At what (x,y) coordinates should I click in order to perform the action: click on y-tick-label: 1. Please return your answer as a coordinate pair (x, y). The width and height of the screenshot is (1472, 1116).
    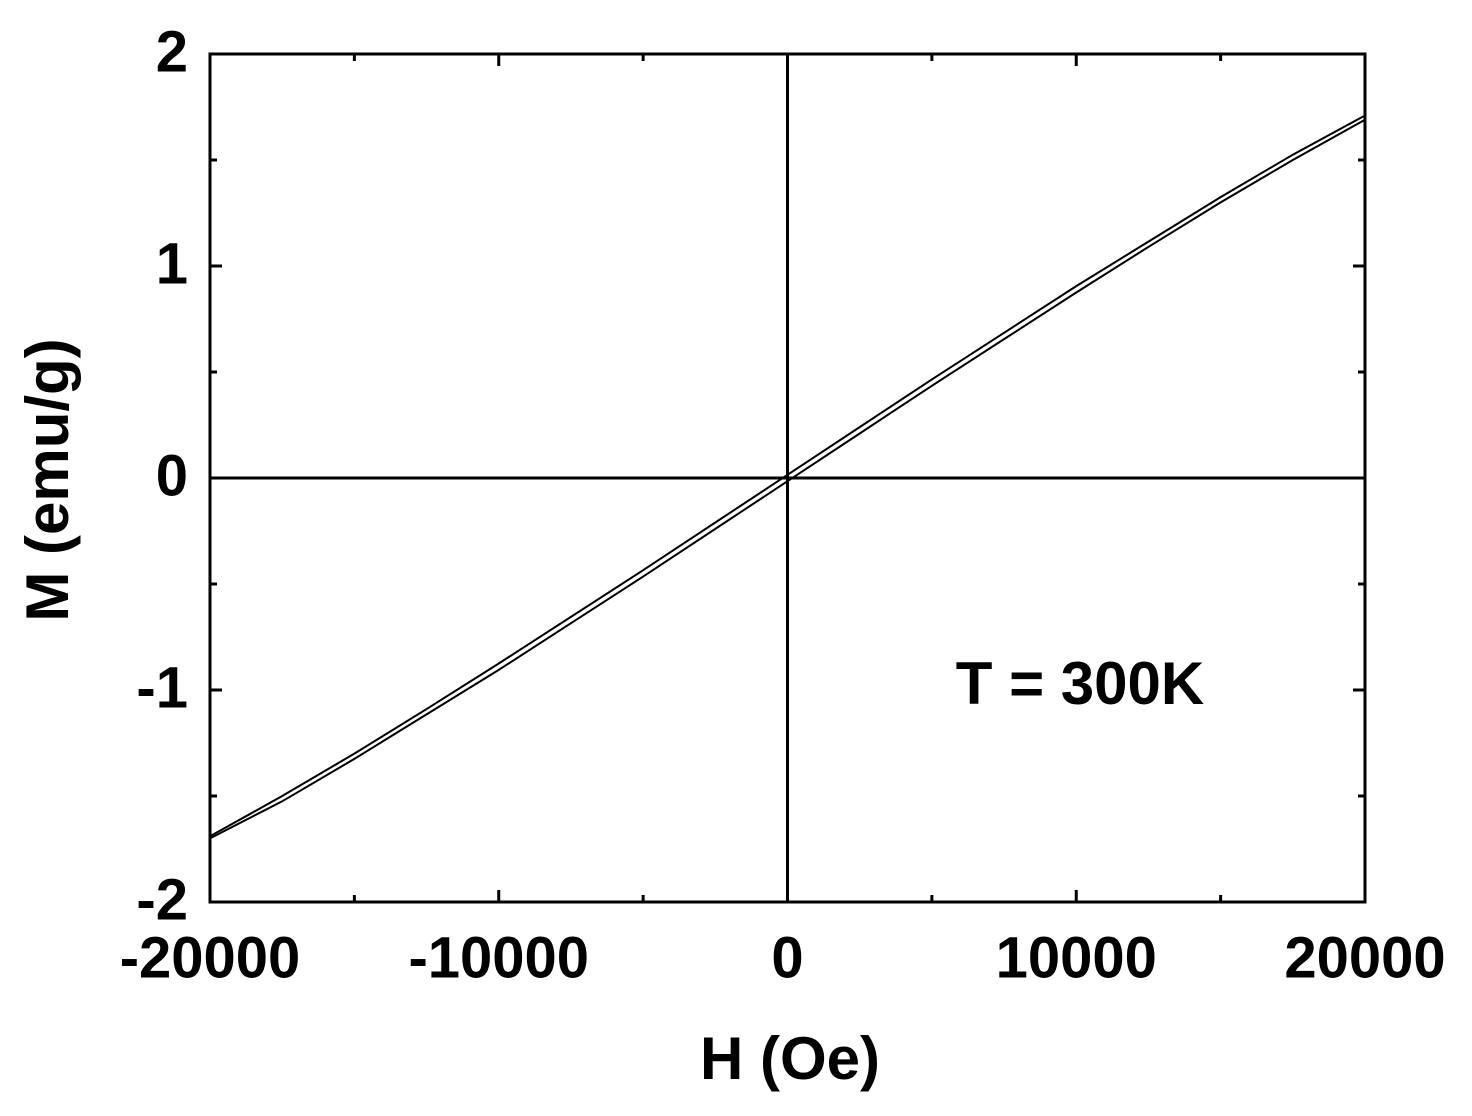
    Looking at the image, I should click on (172, 263).